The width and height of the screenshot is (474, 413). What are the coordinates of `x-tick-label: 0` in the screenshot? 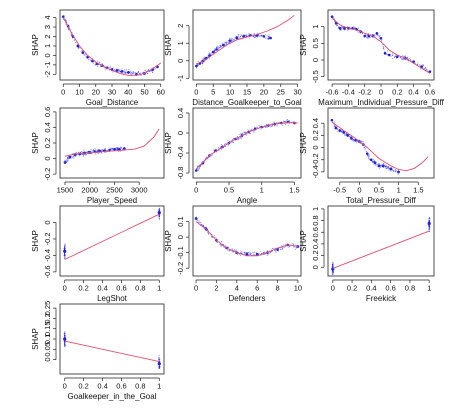 It's located at (63, 92).